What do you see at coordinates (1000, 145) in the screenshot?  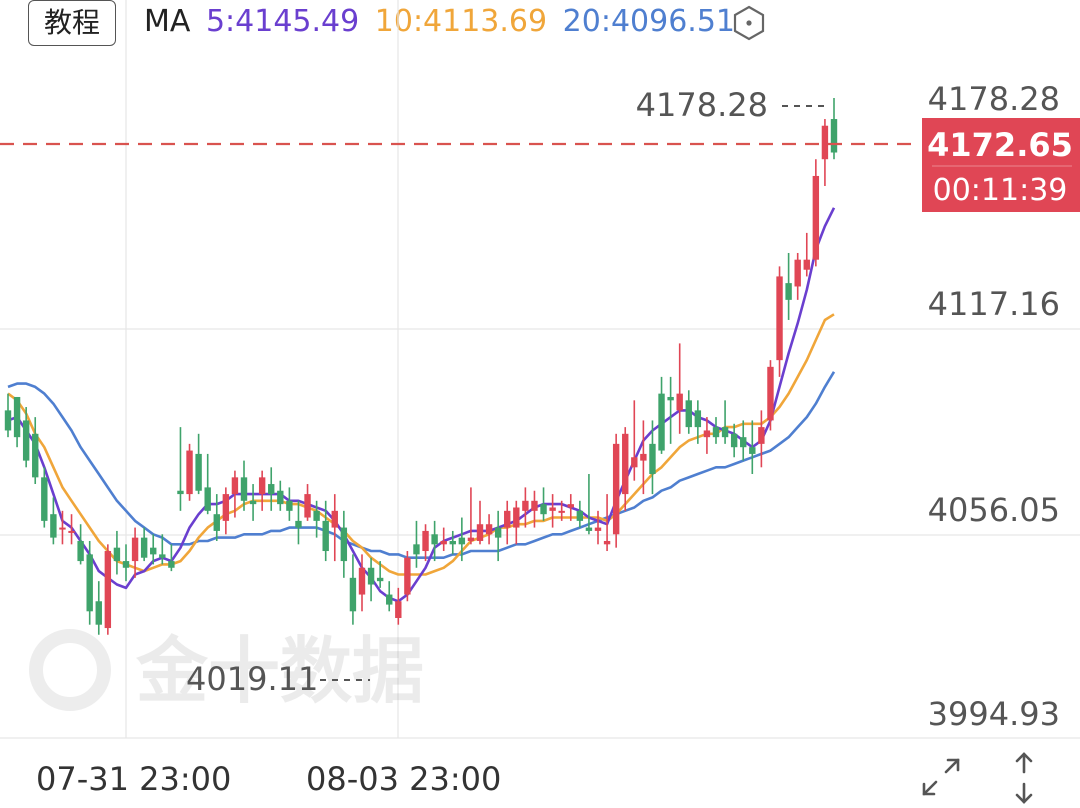 I see `current-price-label: 4172.65` at bounding box center [1000, 145].